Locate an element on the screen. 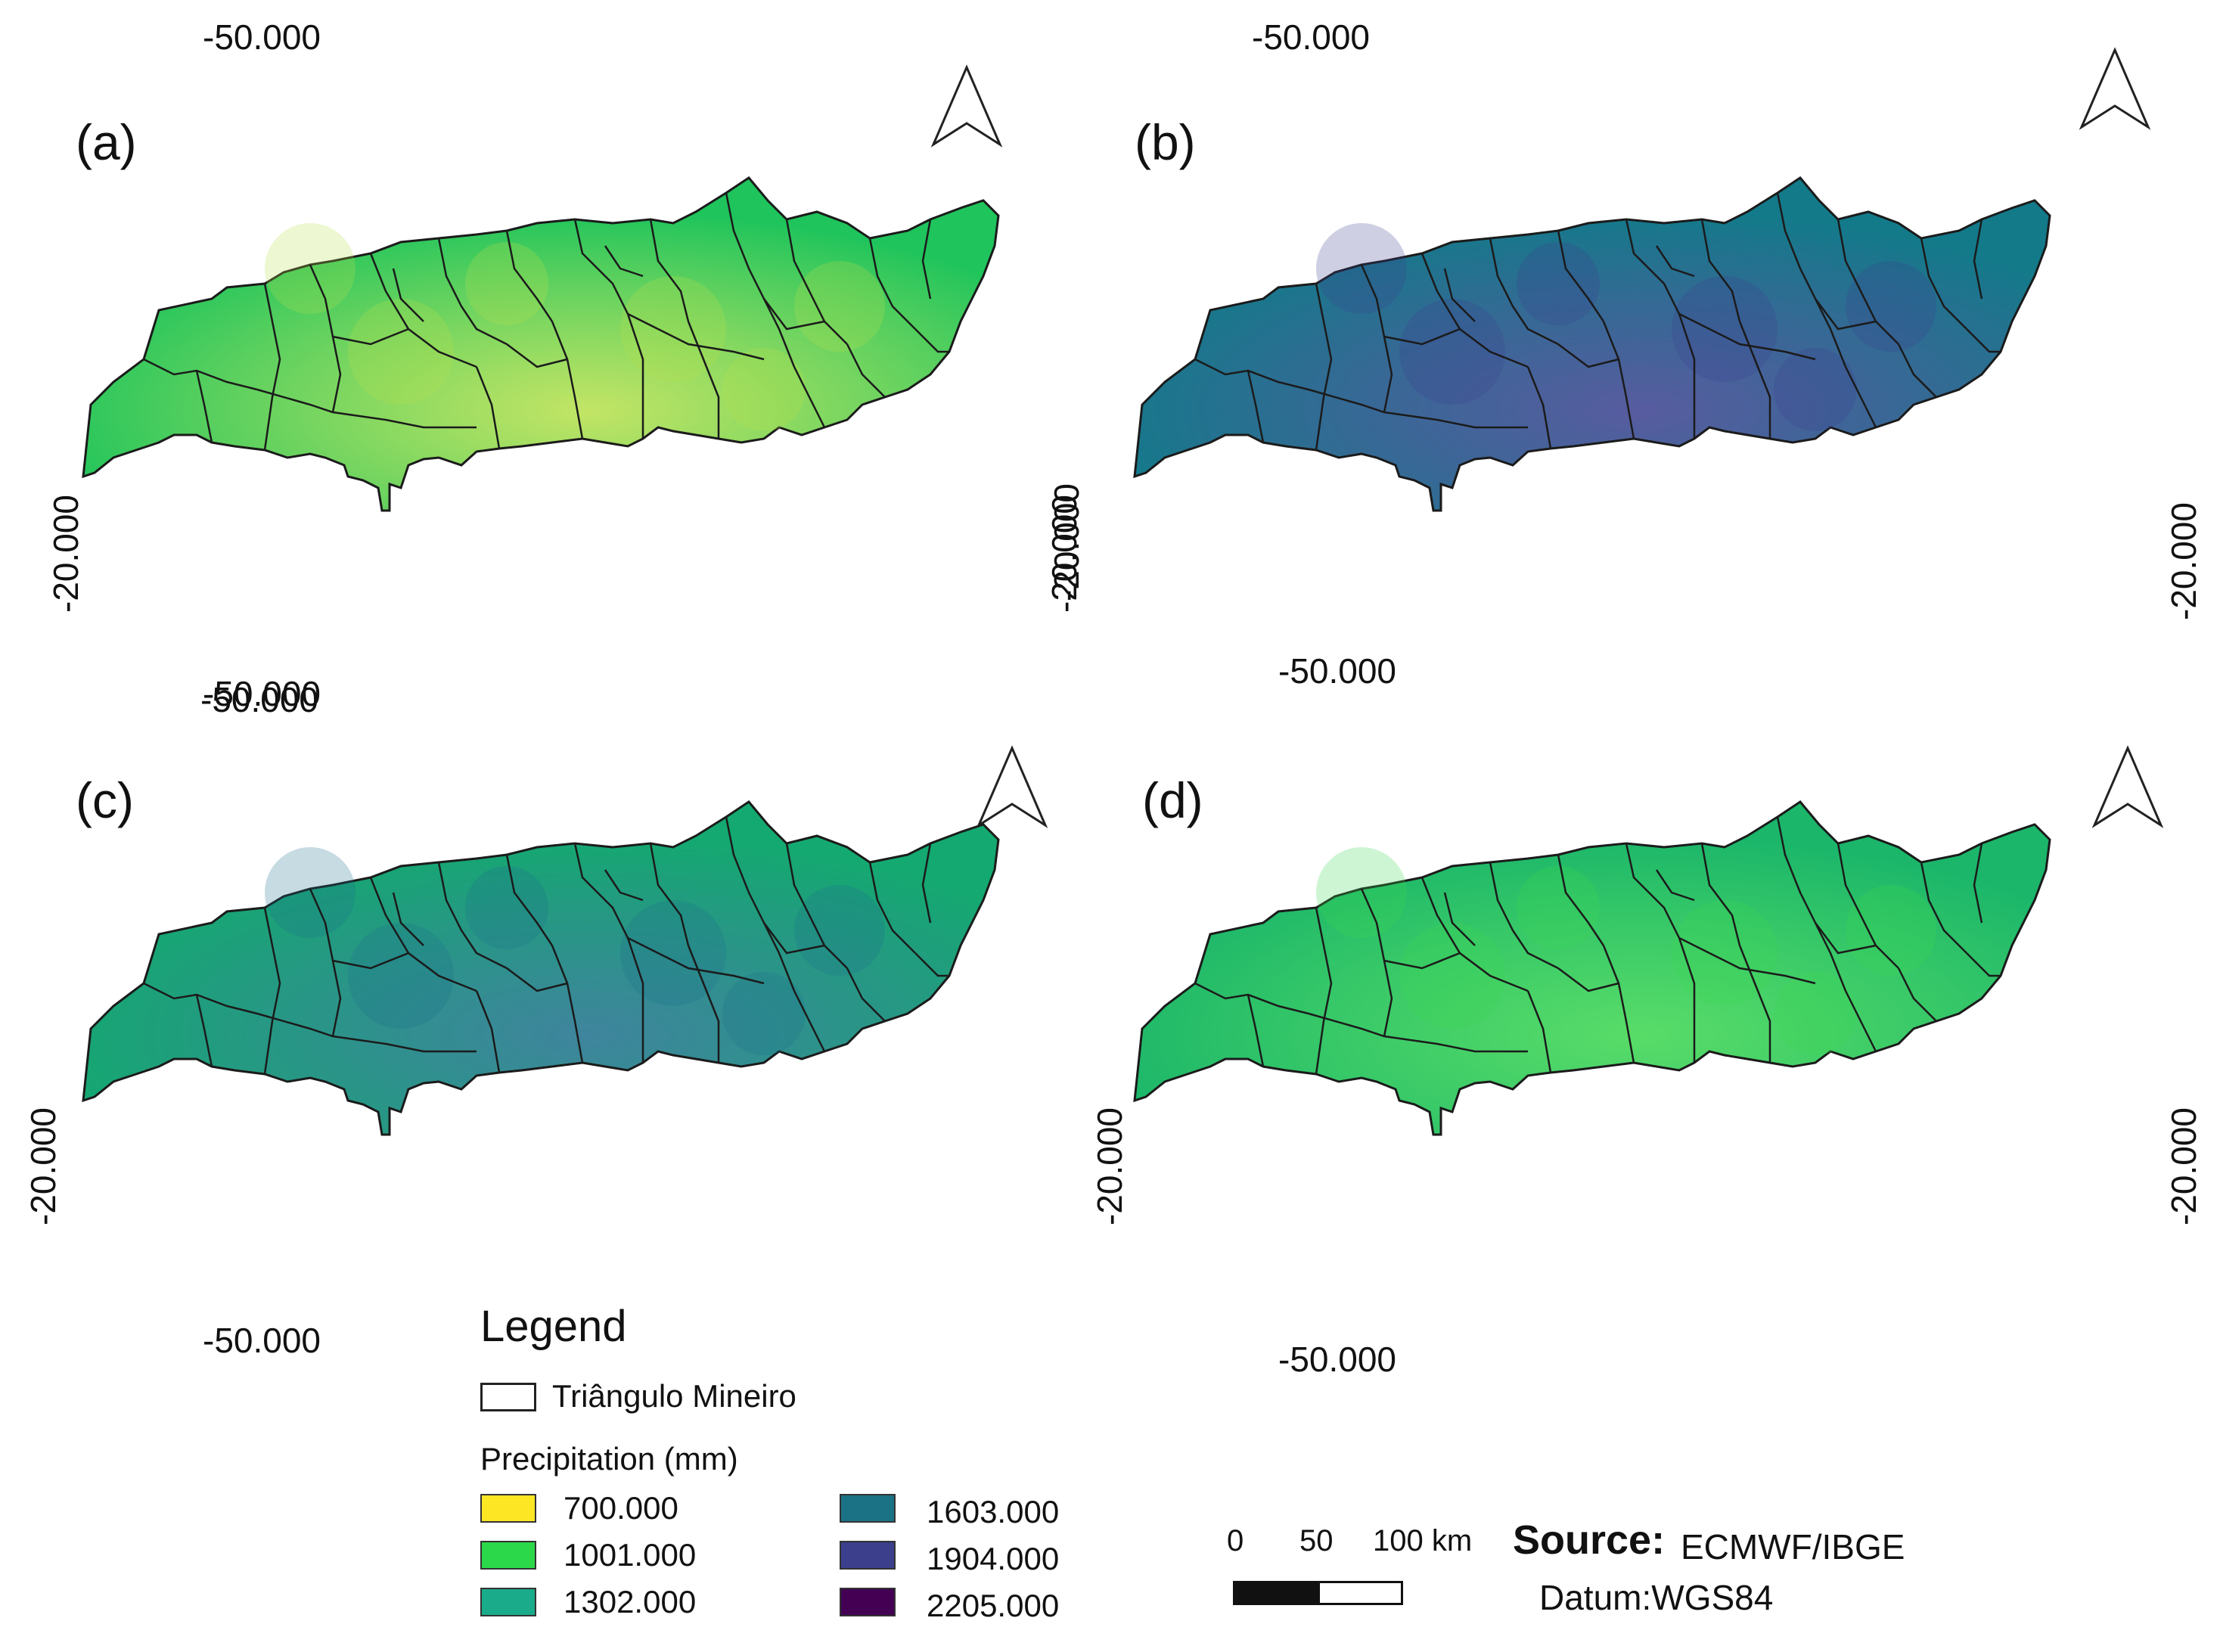 The width and height of the screenshot is (2220, 1652). scale-bar-graphic is located at coordinates (1318, 1593).